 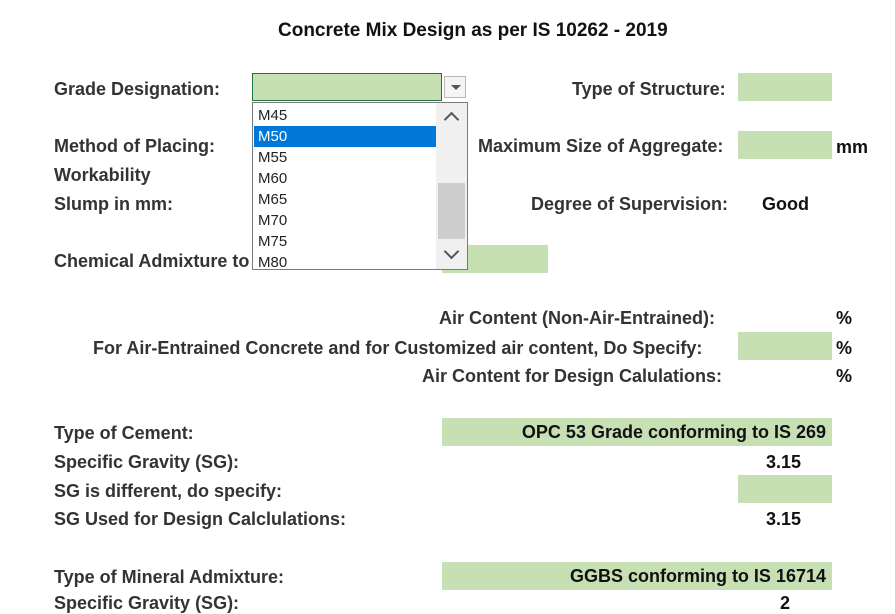 I want to click on type-of-mineral-admixture-label: Type of Mineral Admixture:, so click(x=169, y=577).